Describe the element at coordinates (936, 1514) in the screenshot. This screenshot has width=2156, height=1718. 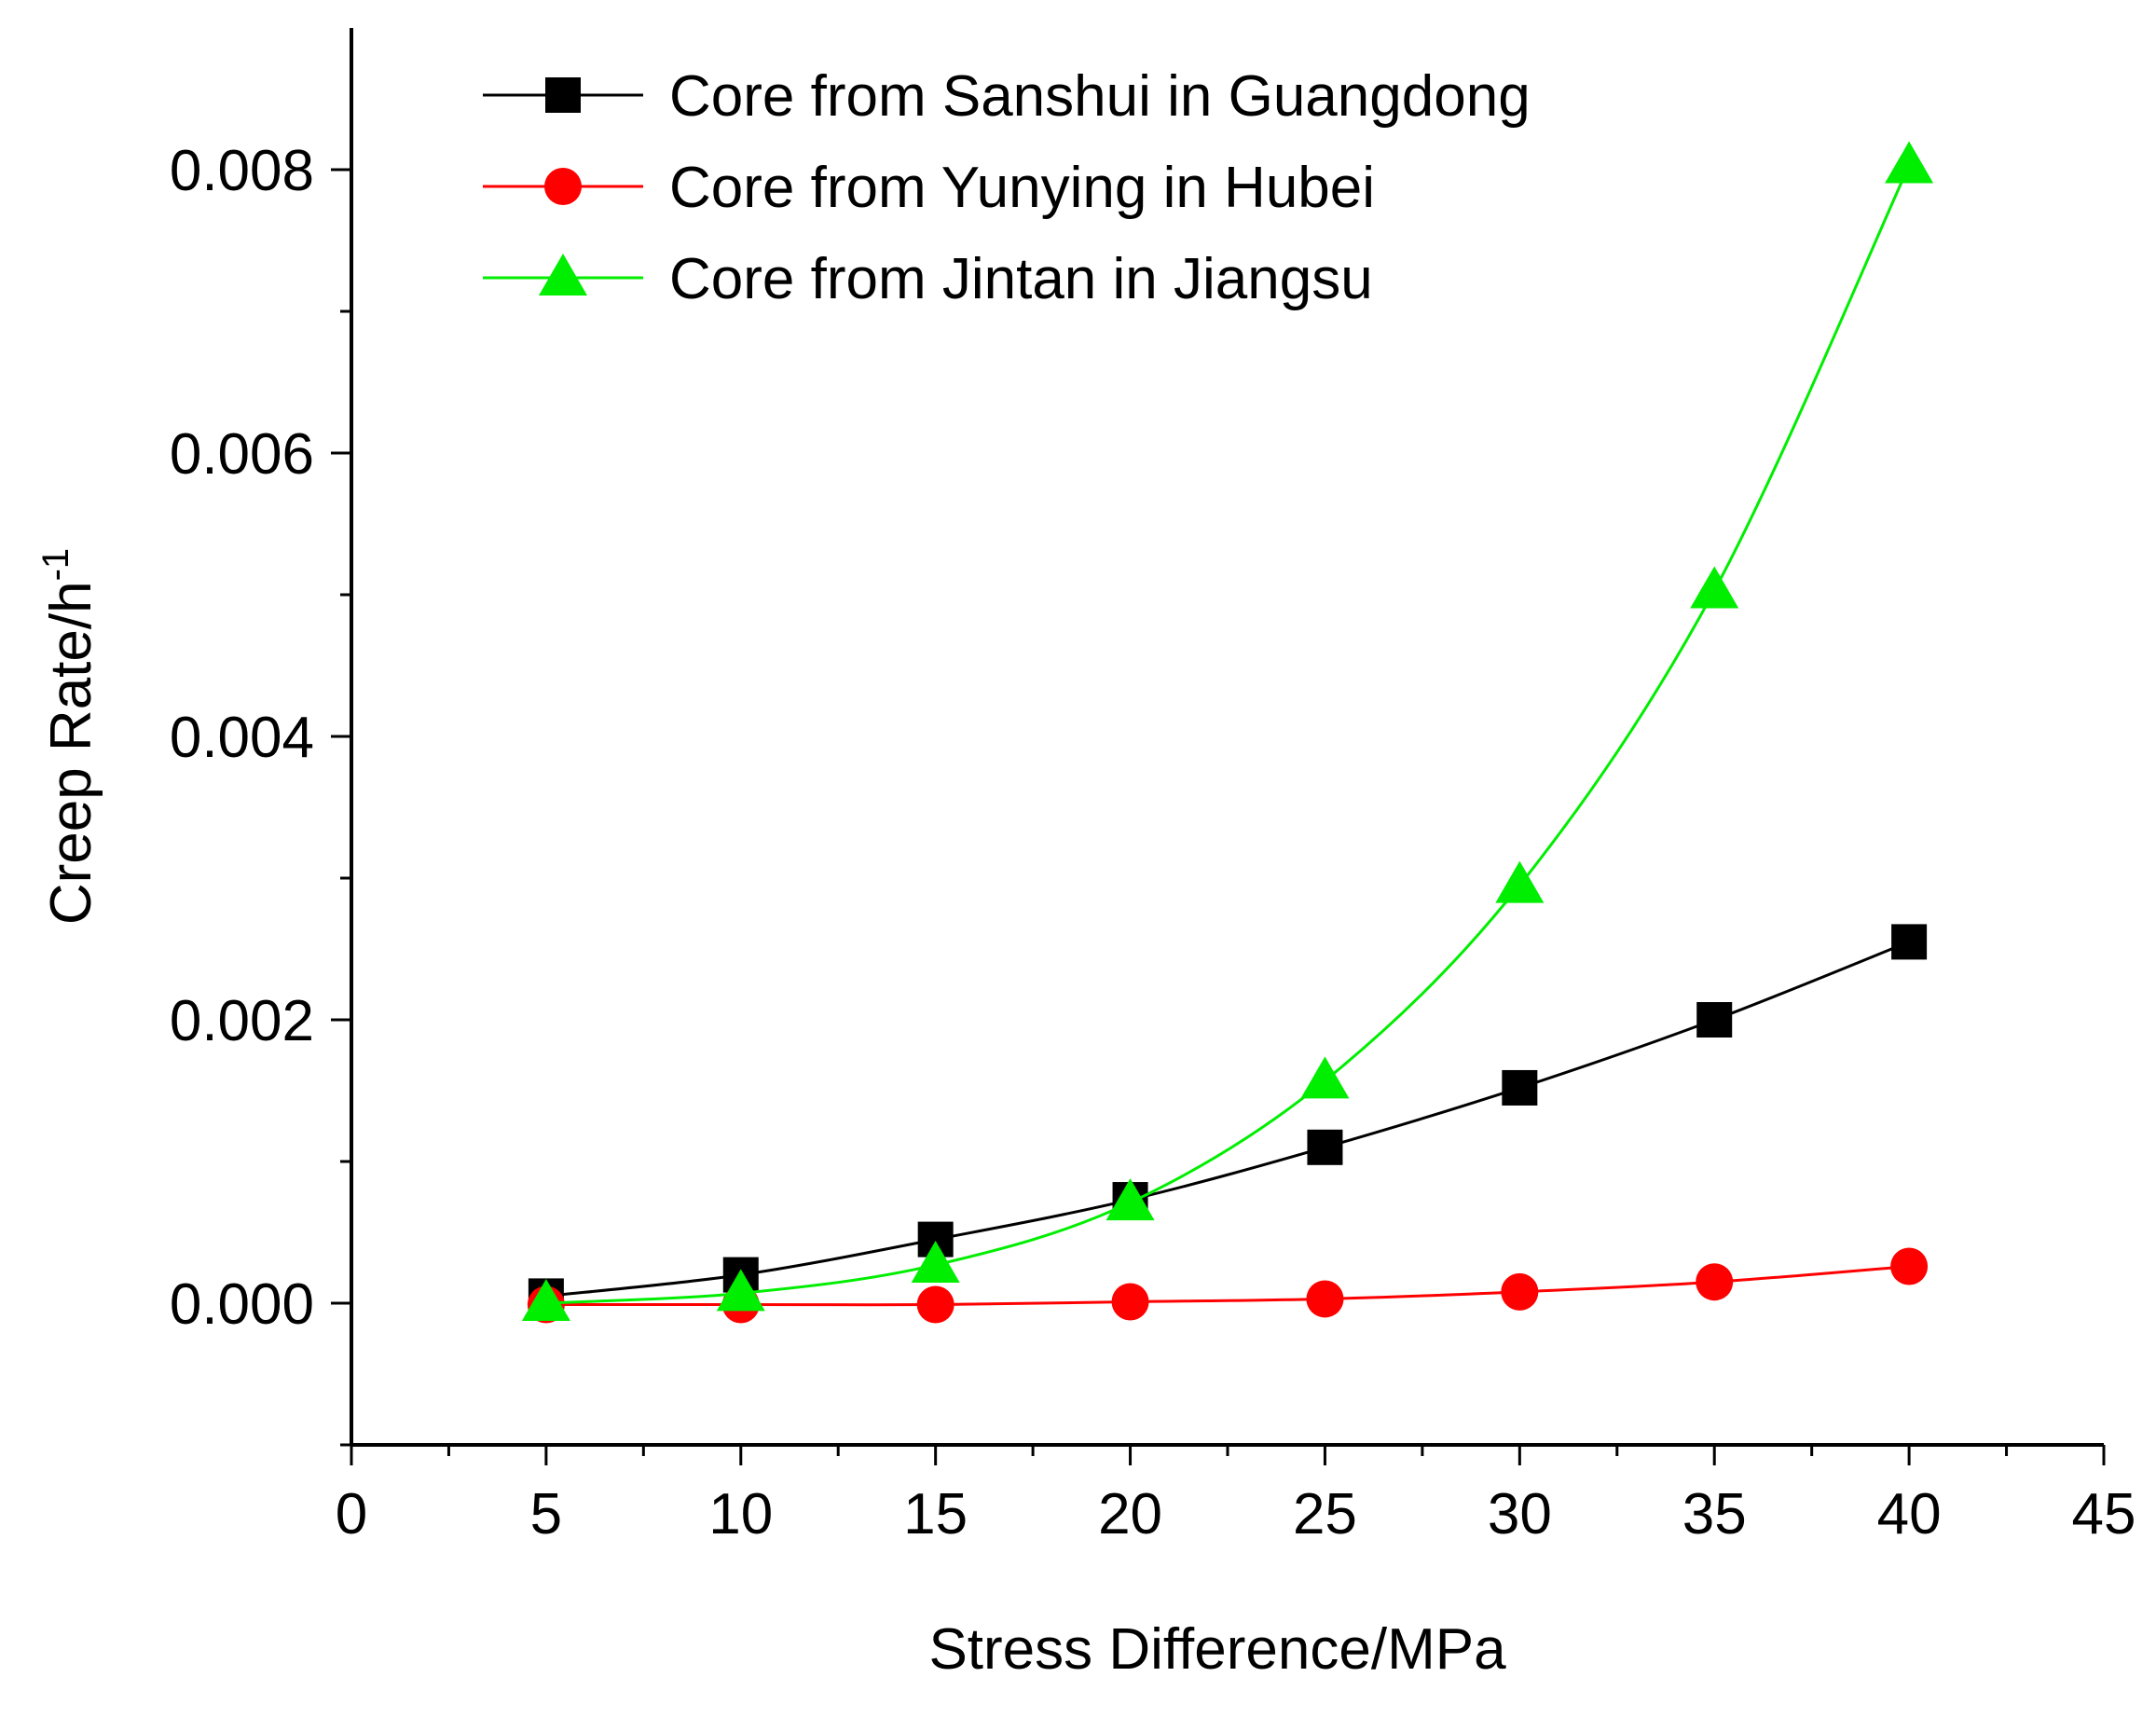
I see `x-tick-label-15: 15` at that location.